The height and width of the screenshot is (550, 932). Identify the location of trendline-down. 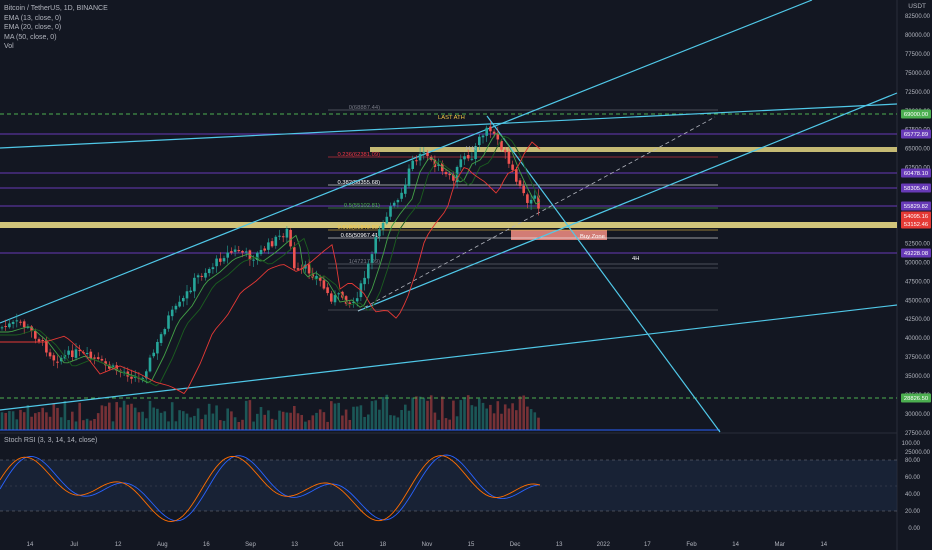
(603, 274).